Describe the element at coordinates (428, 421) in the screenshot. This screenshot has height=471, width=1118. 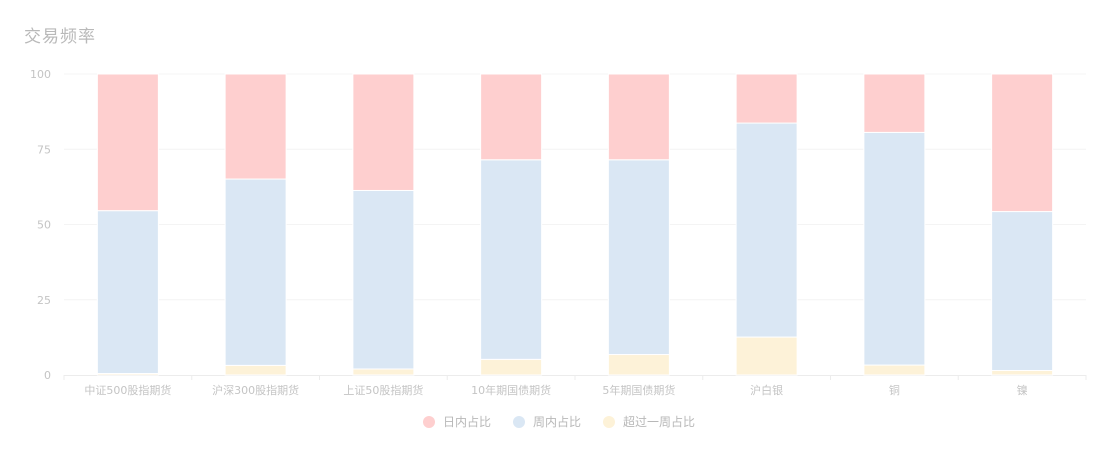
I see `legend-swatch-intraday` at that location.